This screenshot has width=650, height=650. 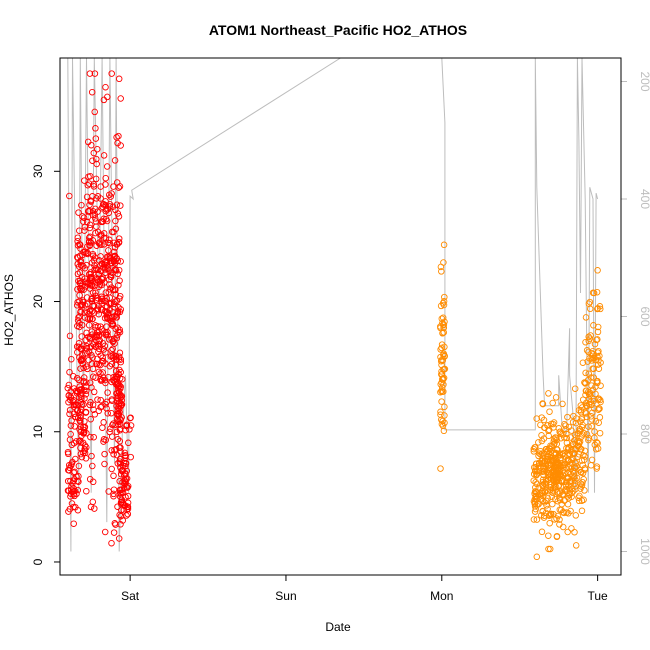 I want to click on y-tick-label: 0, so click(x=38, y=561).